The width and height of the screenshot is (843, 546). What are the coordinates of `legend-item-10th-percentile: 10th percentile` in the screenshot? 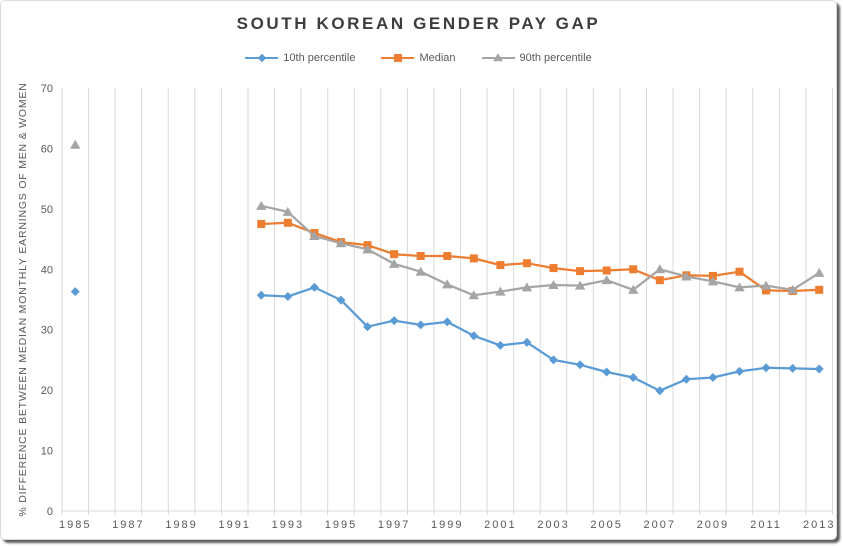 It's located at (300, 58).